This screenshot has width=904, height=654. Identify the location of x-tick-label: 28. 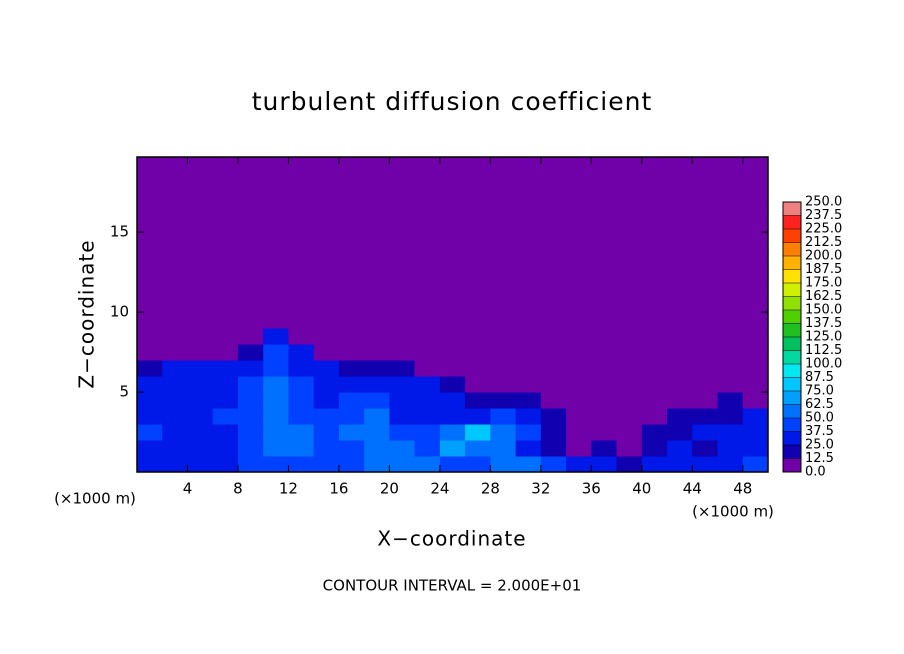
(490, 489).